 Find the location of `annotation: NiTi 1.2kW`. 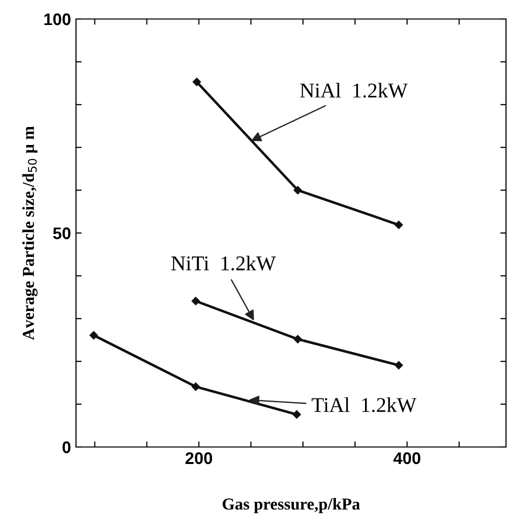

annotation: NiTi 1.2kW is located at coordinates (223, 263).